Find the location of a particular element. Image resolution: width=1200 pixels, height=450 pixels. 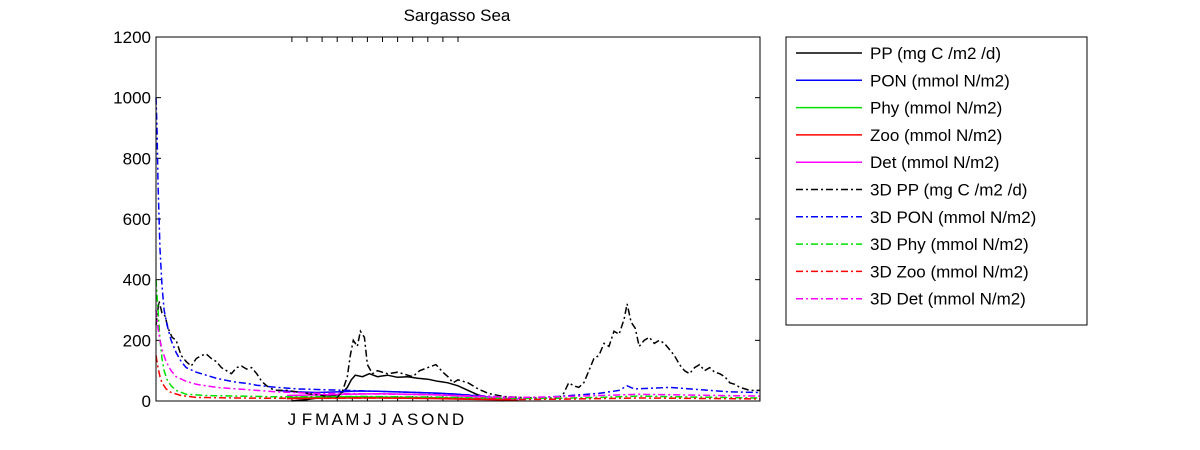

x-tick-label: N is located at coordinates (443, 419).